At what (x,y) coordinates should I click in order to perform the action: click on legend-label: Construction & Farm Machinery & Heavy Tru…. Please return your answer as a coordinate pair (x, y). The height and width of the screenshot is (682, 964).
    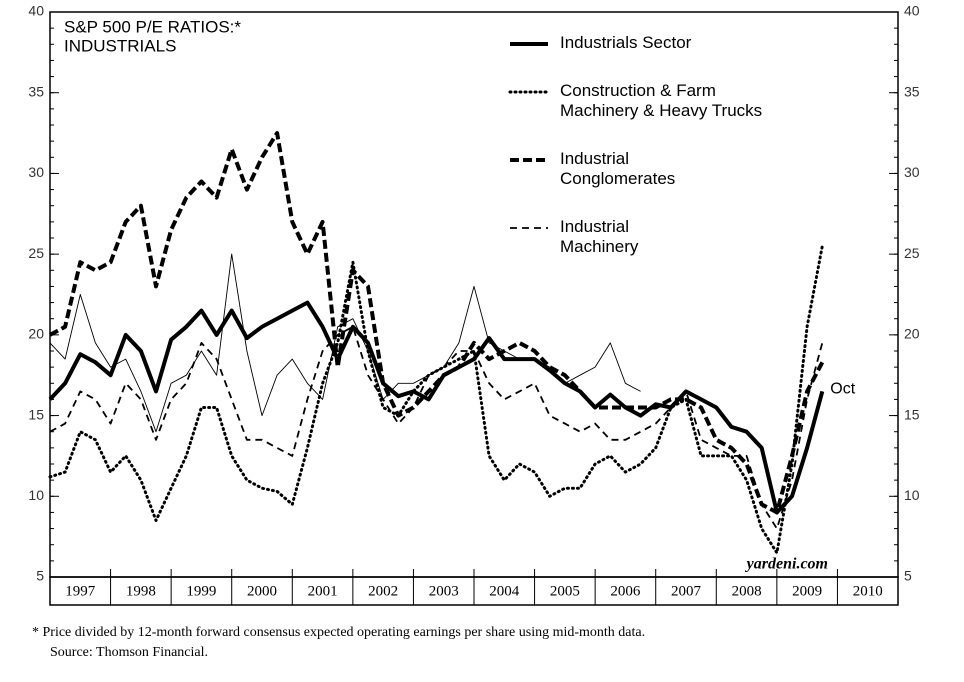
    Looking at the image, I should click on (661, 100).